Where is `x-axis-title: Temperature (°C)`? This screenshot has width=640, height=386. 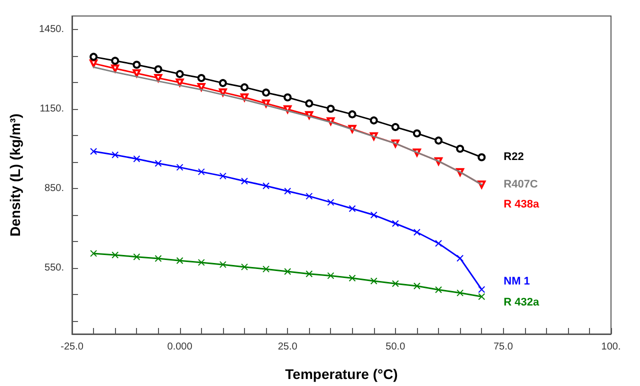 x-axis-title: Temperature (°C) is located at coordinates (341, 374).